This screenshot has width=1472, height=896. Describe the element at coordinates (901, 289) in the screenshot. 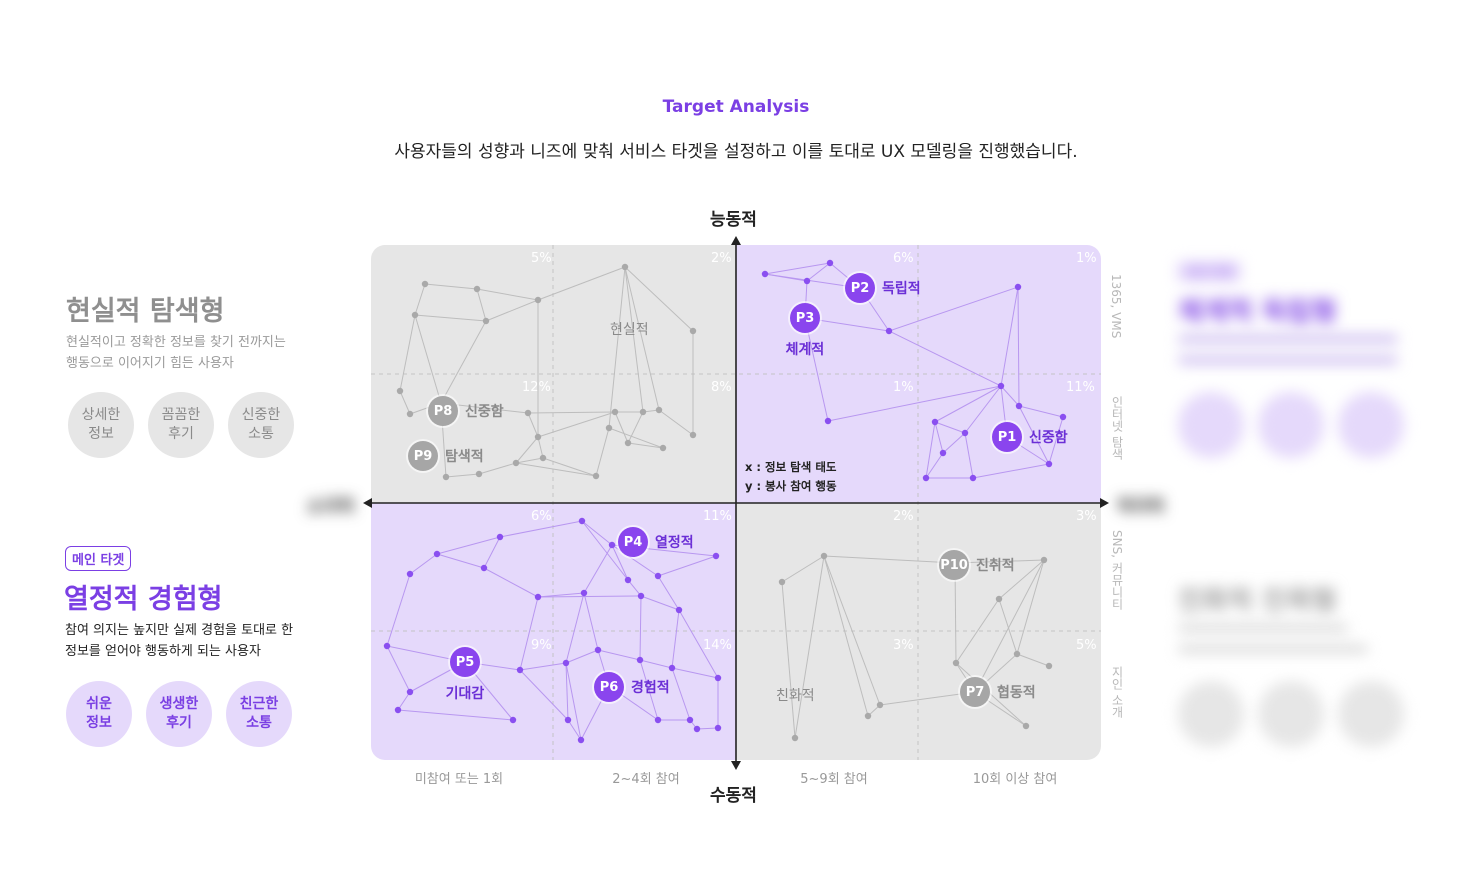

I see `persona-label: 독립적` at that location.